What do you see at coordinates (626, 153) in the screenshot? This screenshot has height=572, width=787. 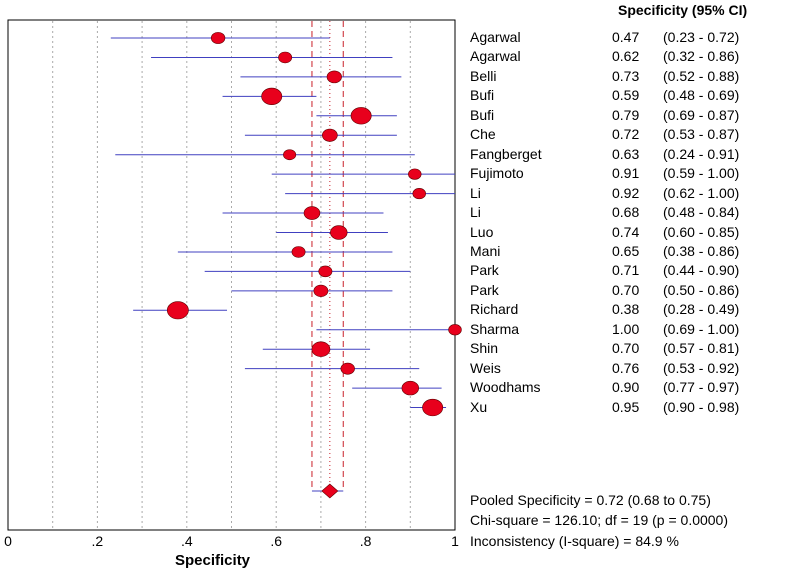 I see `study-specificity: 0.63` at bounding box center [626, 153].